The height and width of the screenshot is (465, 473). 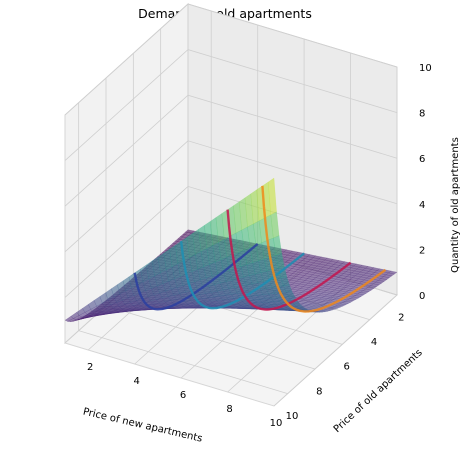 I want to click on y-tick-label: 10, so click(x=292, y=416).